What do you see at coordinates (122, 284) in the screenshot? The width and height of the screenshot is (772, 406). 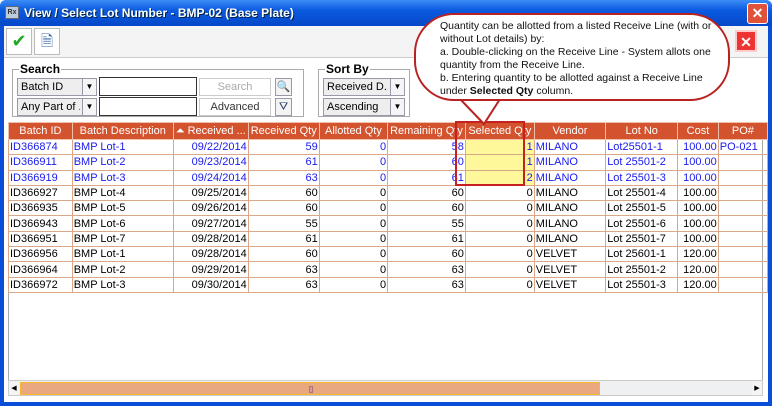 I see `table-cell: BMP Lot-3` at bounding box center [122, 284].